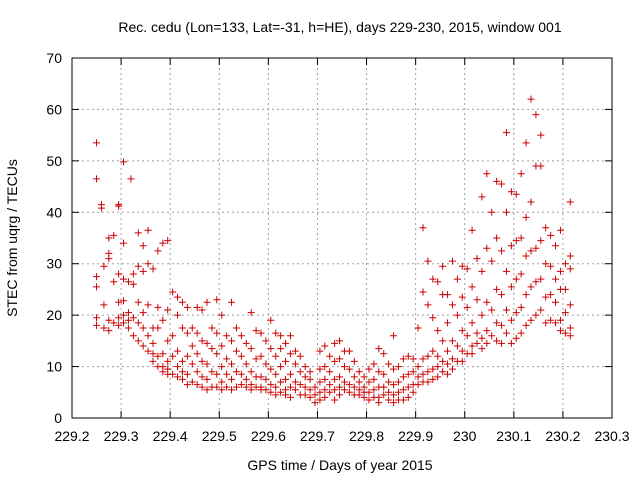 The width and height of the screenshot is (640, 480). What do you see at coordinates (54, 315) in the screenshot?
I see `y-tick-label: 20` at bounding box center [54, 315].